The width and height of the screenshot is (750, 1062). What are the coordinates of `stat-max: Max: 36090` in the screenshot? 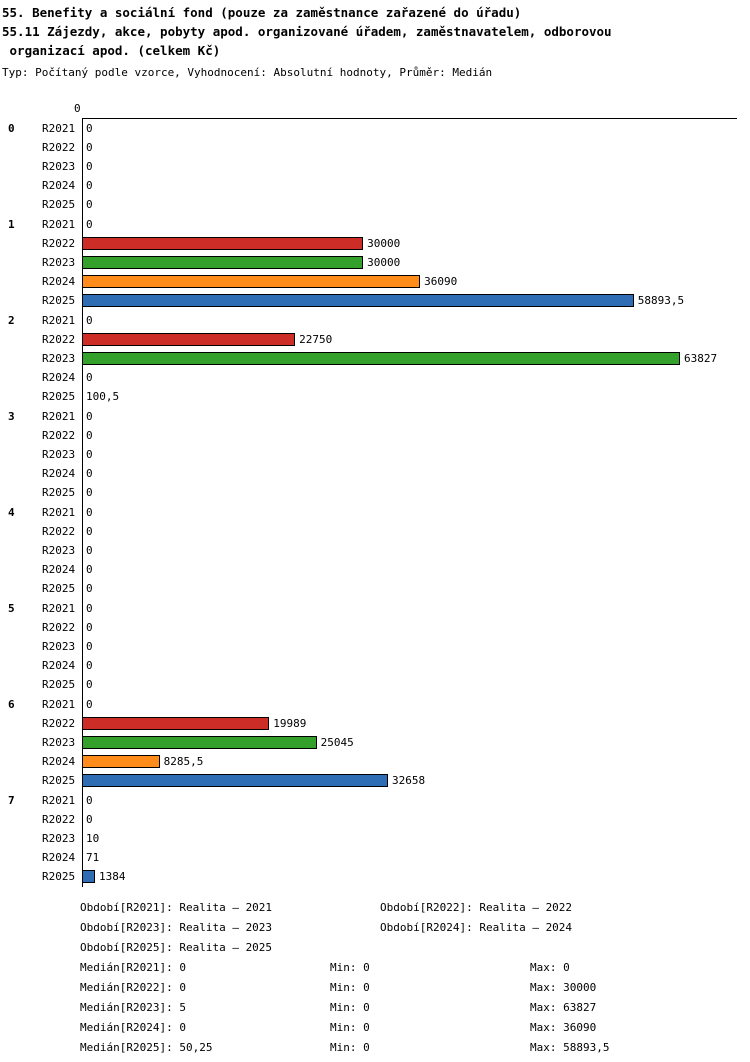 It's located at (563, 1027).